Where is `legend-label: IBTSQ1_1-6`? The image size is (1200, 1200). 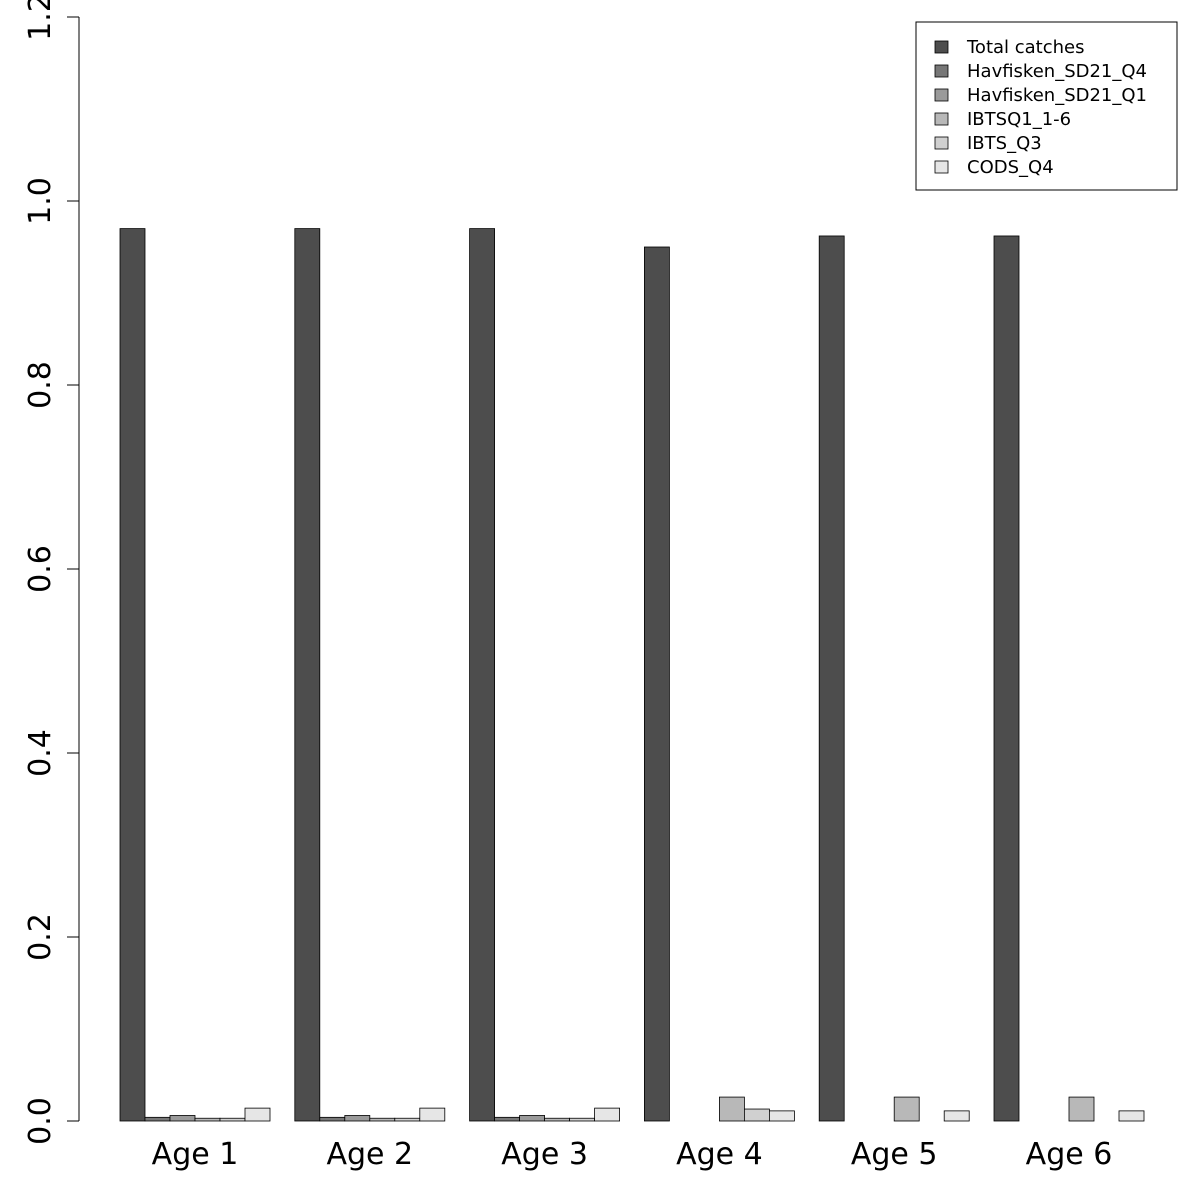
legend-label: IBTSQ1_1-6 is located at coordinates (1019, 119).